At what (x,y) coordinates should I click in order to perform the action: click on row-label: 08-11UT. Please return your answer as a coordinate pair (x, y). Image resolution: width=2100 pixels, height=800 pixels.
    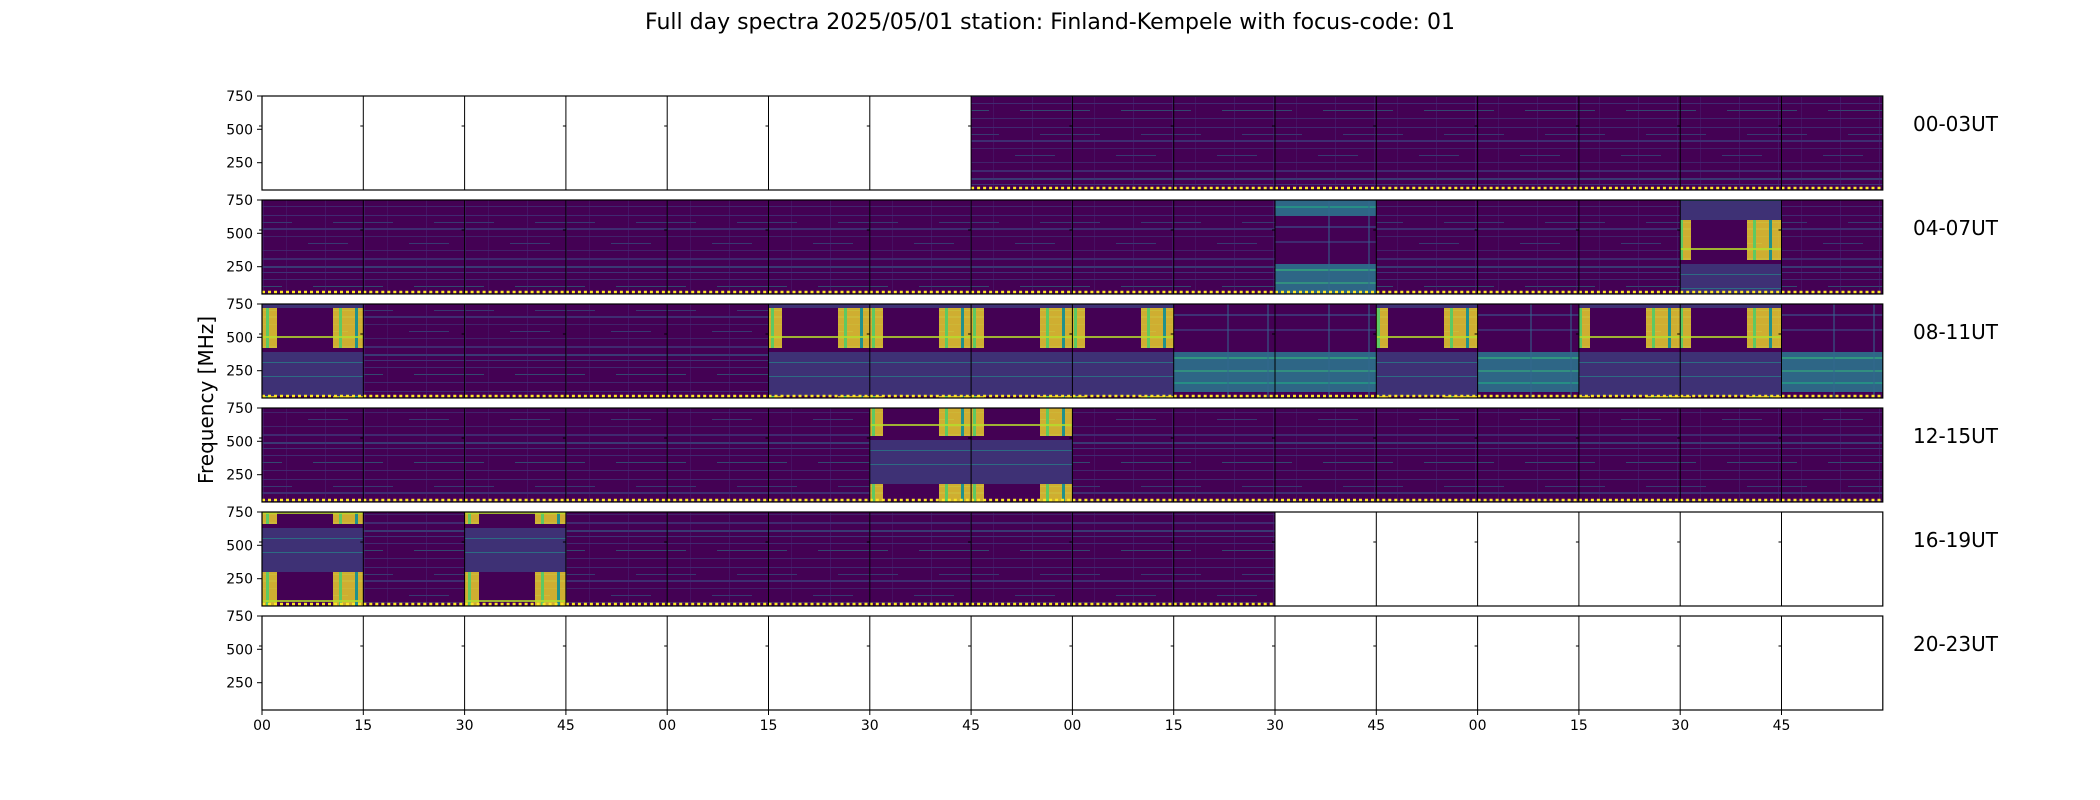
    Looking at the image, I should click on (1956, 332).